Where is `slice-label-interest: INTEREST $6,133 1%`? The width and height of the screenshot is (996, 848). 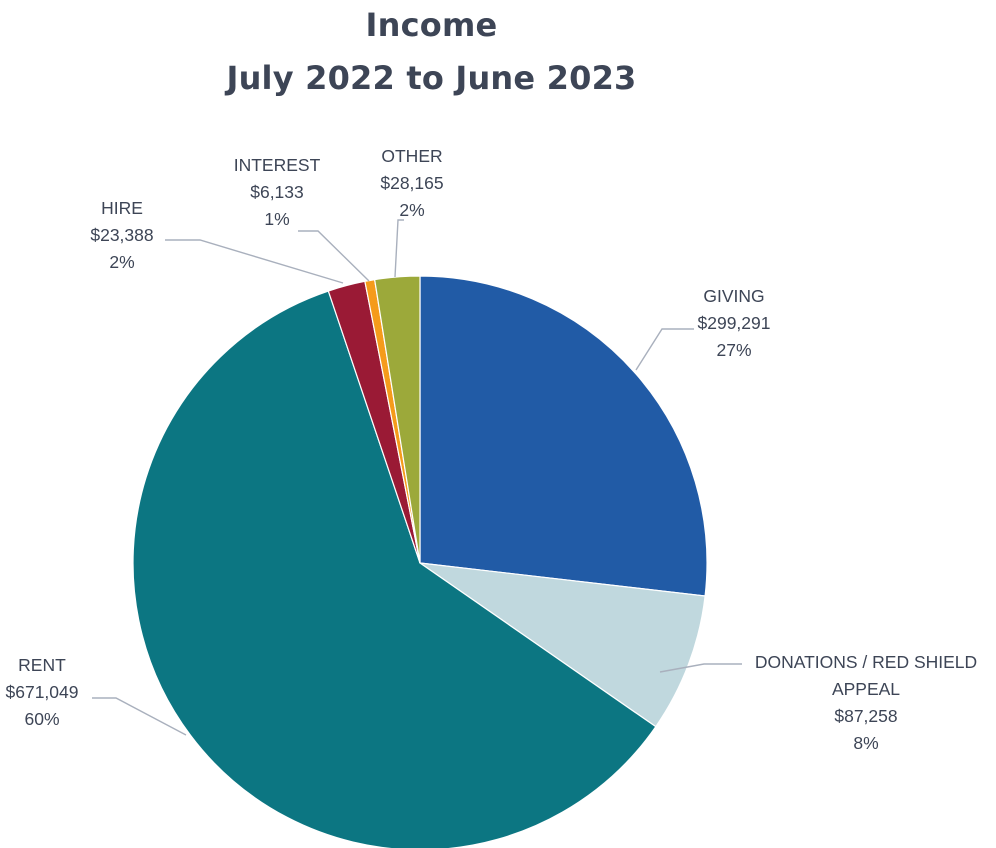
slice-label-interest: INTEREST $6,133 1% is located at coordinates (277, 192).